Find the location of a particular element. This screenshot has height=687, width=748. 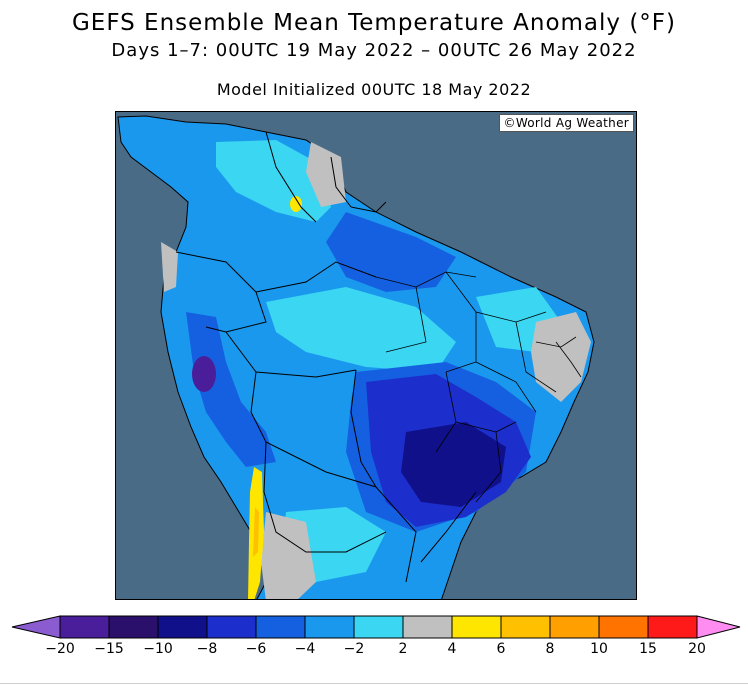

state-borders is located at coordinates (478, 387).